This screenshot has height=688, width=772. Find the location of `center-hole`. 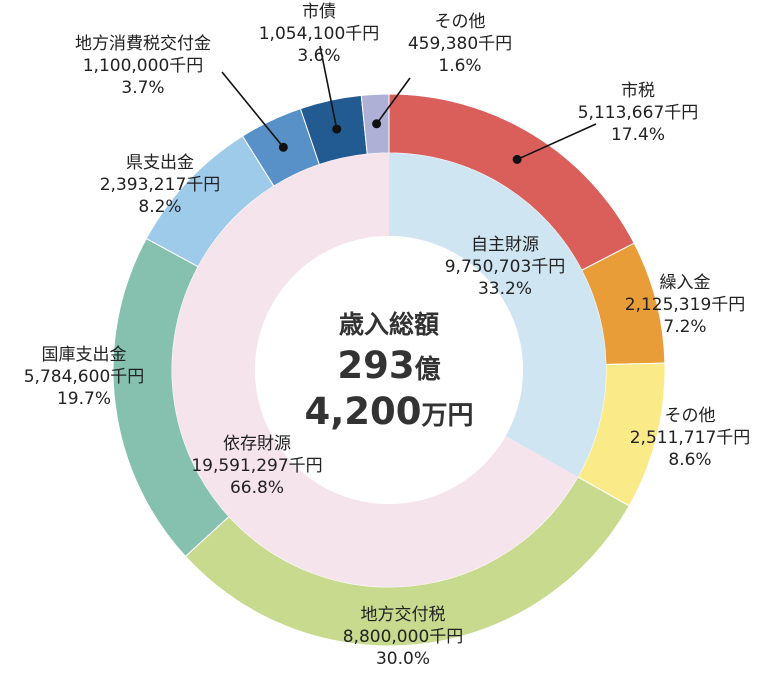

center-hole is located at coordinates (389, 370).